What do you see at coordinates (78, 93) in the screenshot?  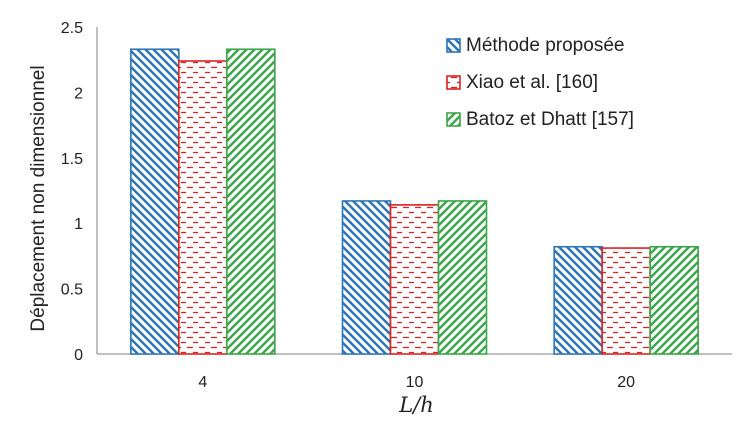 I see `y-tick-label: 2` at bounding box center [78, 93].